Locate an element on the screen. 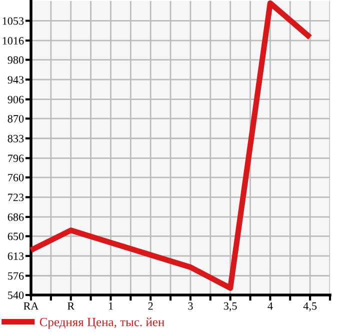  y-tick-label: 833 is located at coordinates (16, 138).